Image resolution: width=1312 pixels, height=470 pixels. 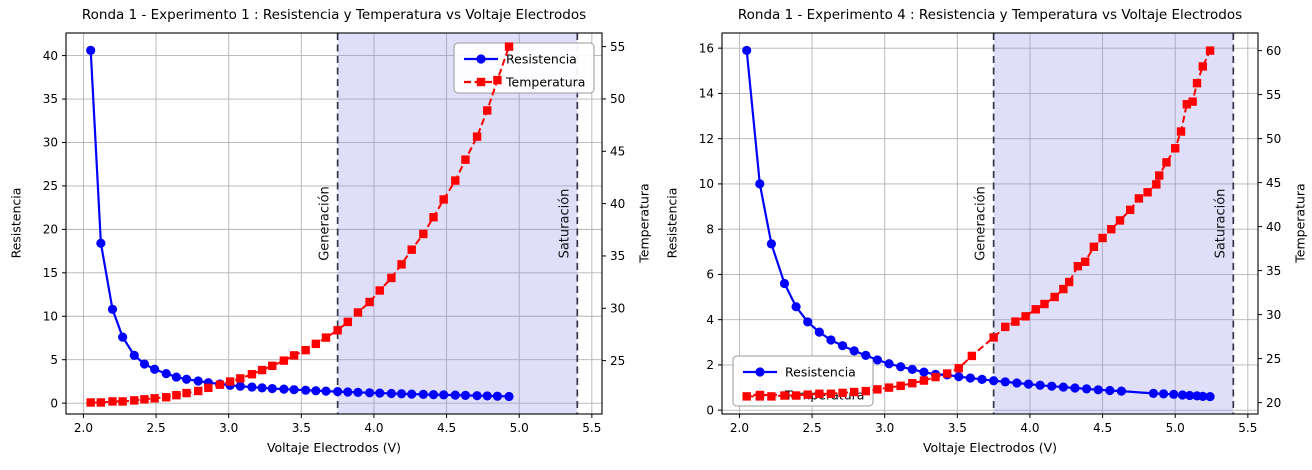 I want to click on svg-text: 8, so click(x=710, y=229).